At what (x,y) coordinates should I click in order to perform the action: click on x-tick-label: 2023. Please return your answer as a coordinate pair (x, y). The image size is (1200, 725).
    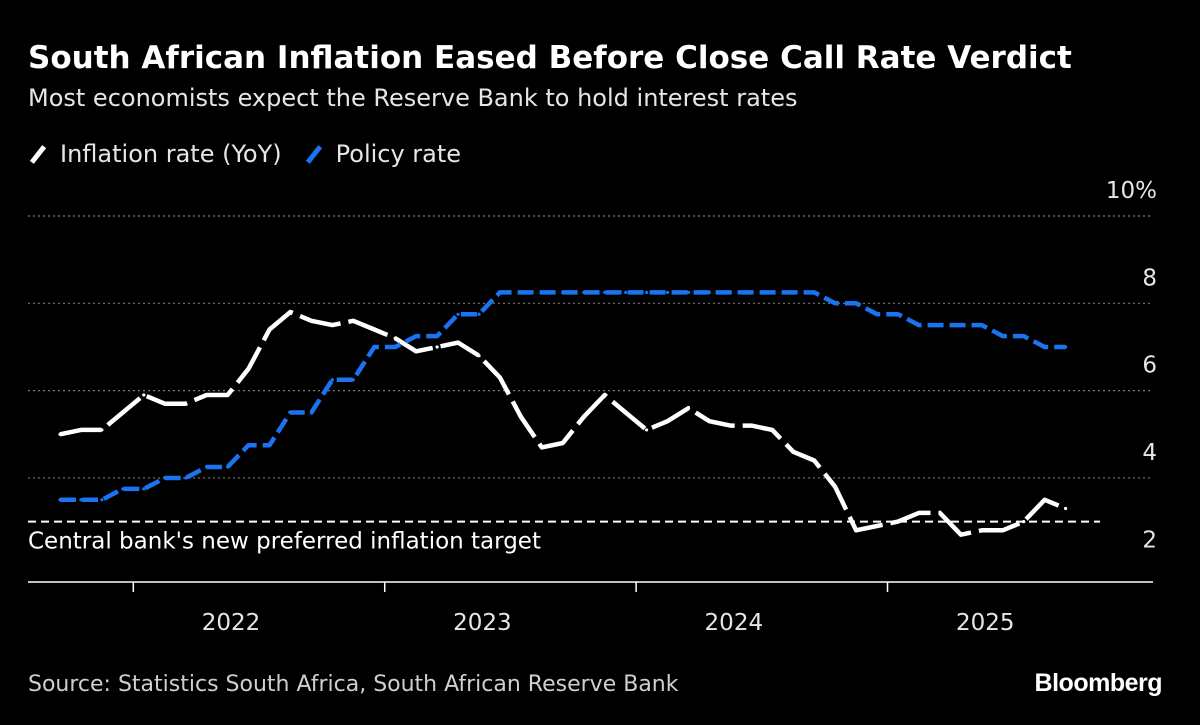
    Looking at the image, I should click on (482, 623).